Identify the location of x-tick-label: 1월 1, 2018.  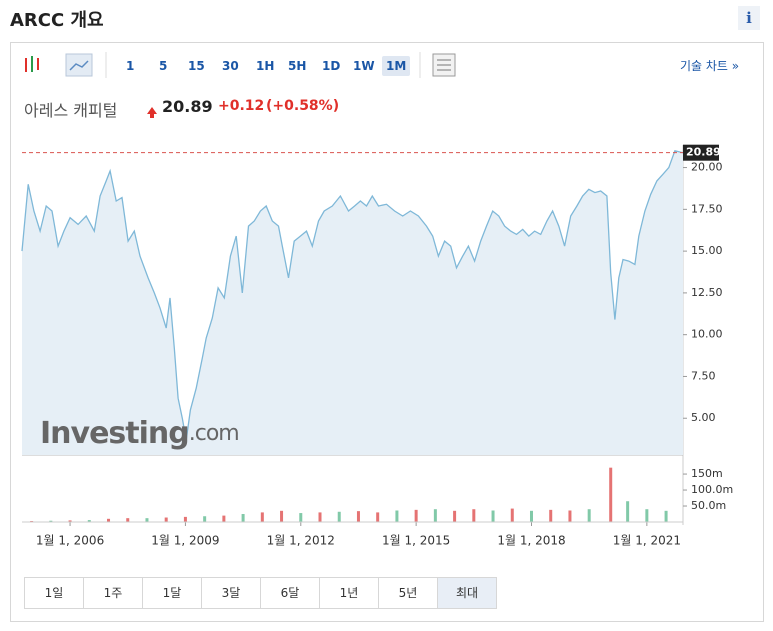
(531, 541).